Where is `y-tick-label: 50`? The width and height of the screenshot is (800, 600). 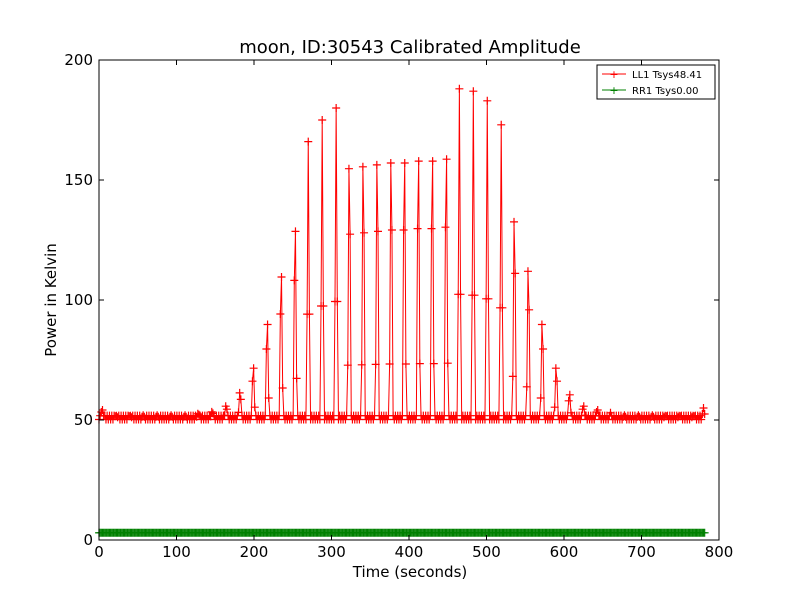 y-tick-label: 50 is located at coordinates (83, 420).